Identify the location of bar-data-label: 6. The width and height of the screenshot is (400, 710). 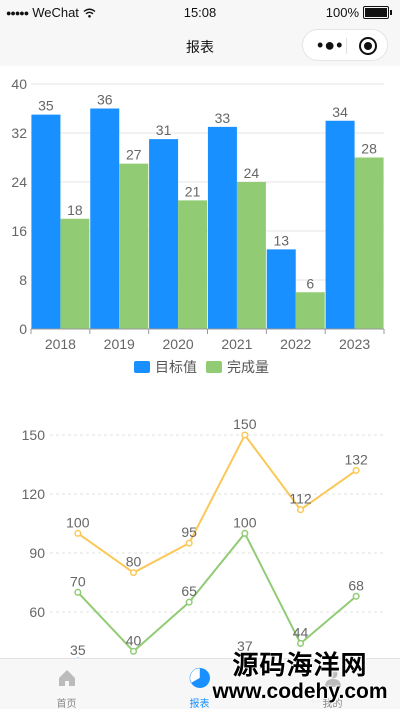
(310, 283).